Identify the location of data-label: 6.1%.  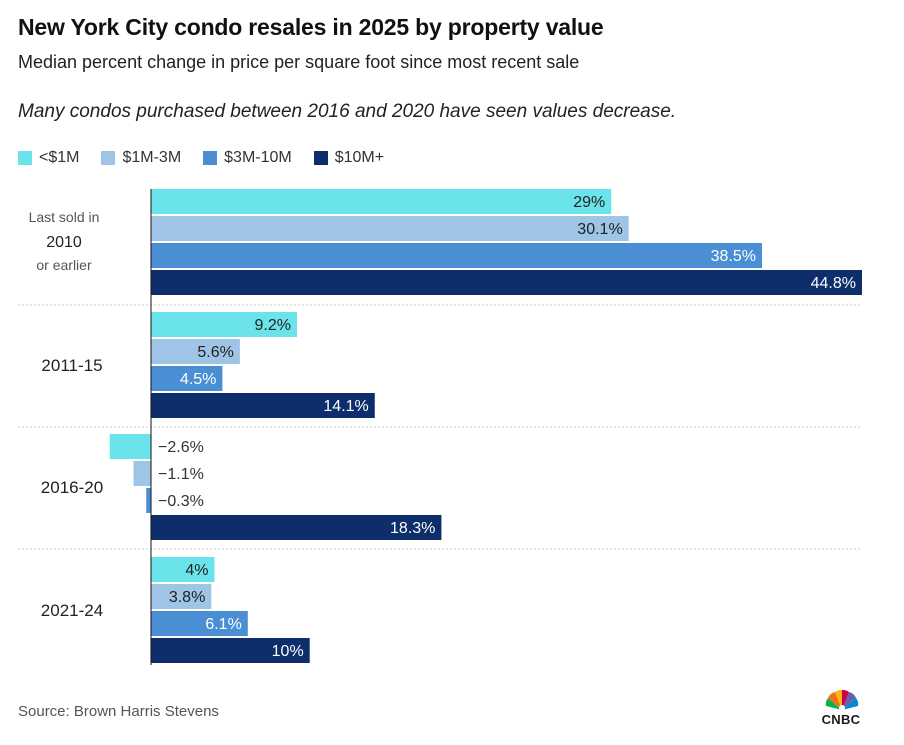
(223, 624).